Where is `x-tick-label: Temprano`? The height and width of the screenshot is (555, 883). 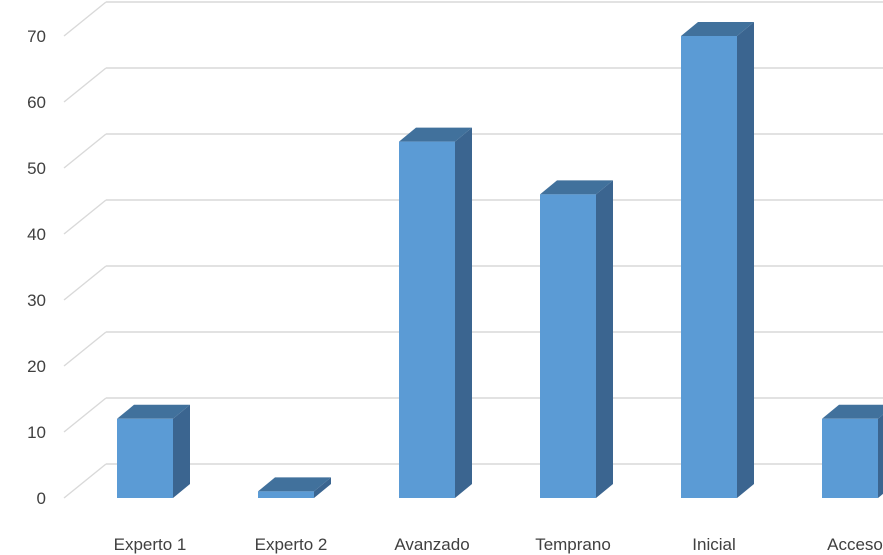 x-tick-label: Temprano is located at coordinates (573, 544).